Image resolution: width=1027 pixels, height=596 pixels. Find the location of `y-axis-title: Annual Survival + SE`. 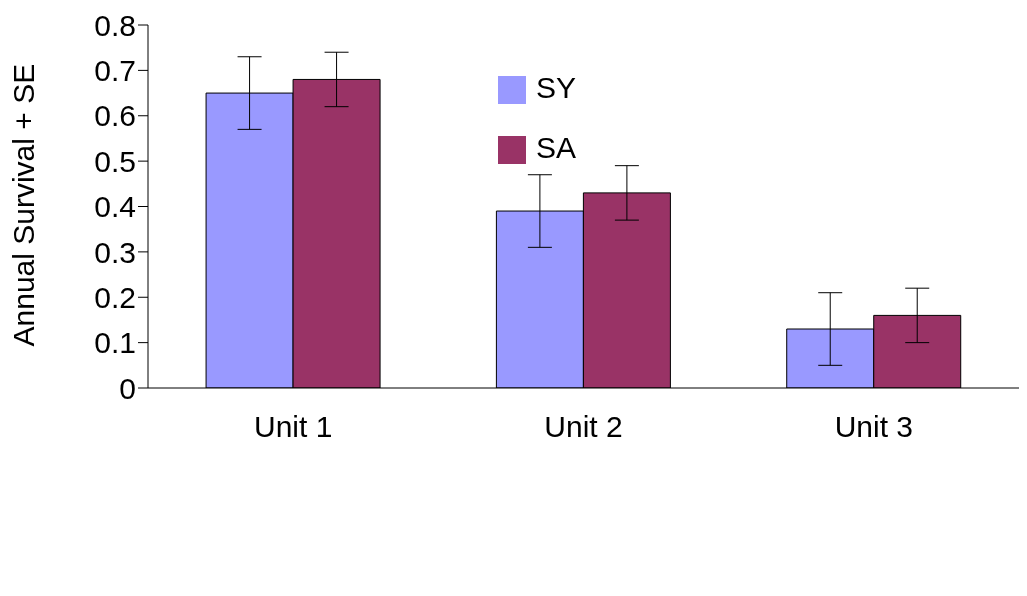

y-axis-title: Annual Survival + SE is located at coordinates (23, 205).